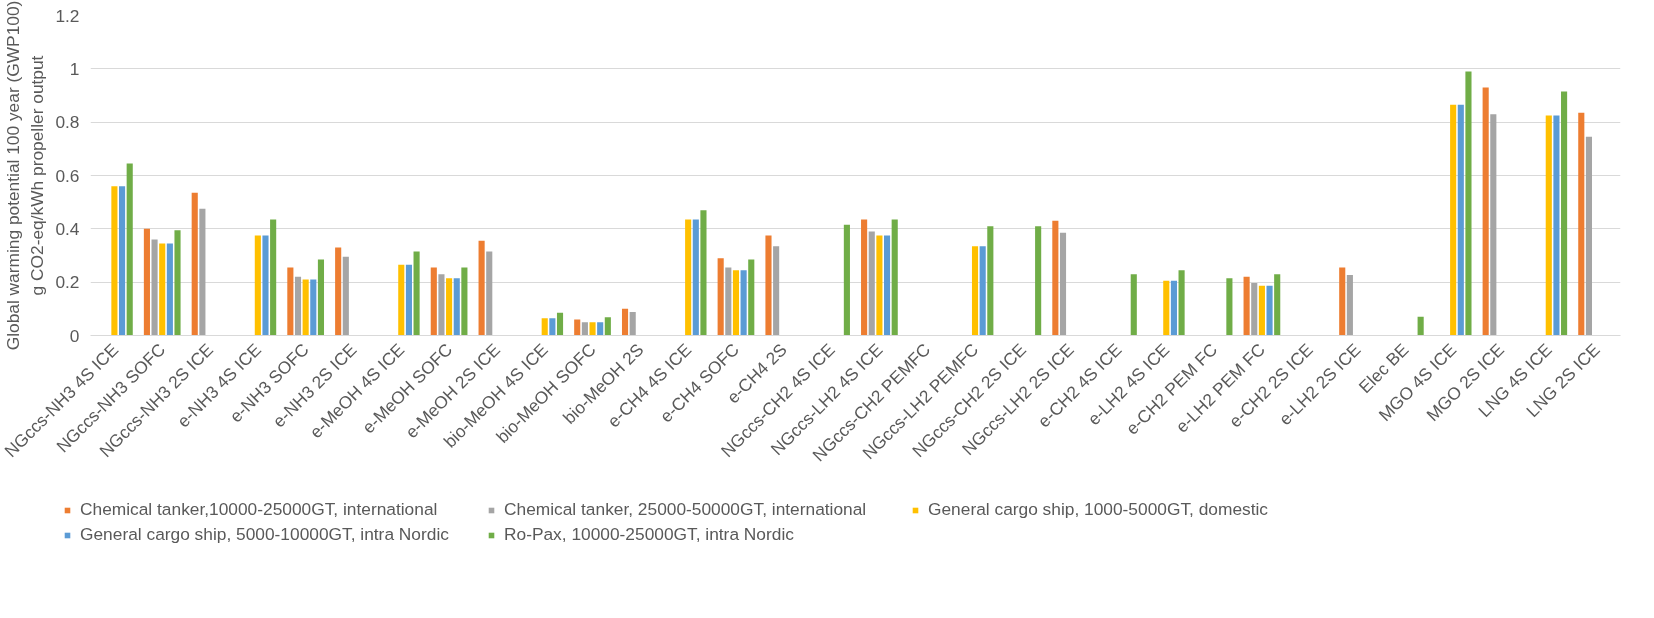  I want to click on y-axis-title: Global warming potential 100 year (GWP100) g CO2-eq/kWh propeller output, so click(25, 175).